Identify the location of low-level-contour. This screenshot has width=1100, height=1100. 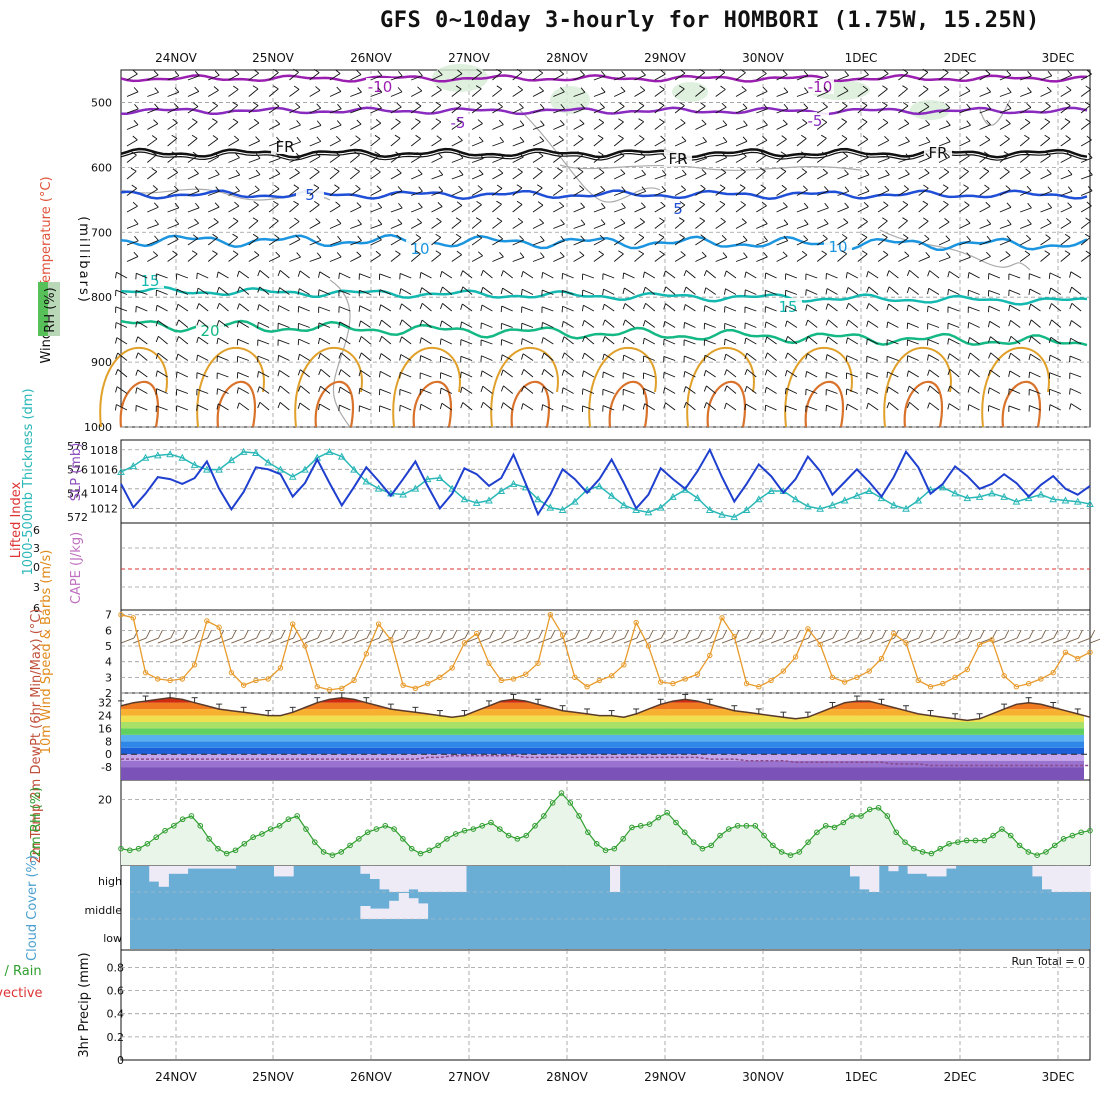
(328, 387).